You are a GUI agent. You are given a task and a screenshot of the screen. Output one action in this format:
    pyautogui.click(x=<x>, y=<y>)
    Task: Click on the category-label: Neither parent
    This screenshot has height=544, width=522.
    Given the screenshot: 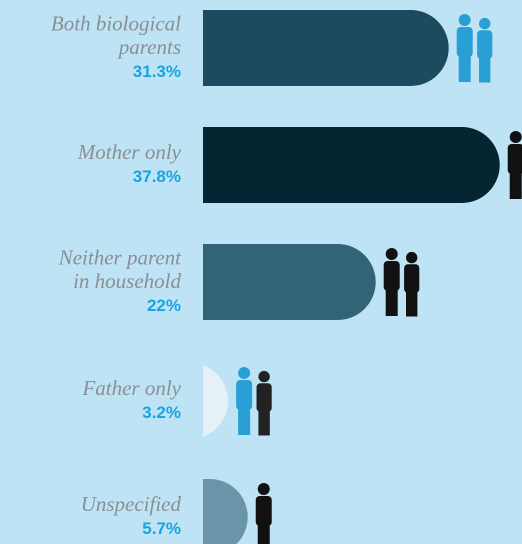 What is the action you would take?
    pyautogui.click(x=120, y=257)
    